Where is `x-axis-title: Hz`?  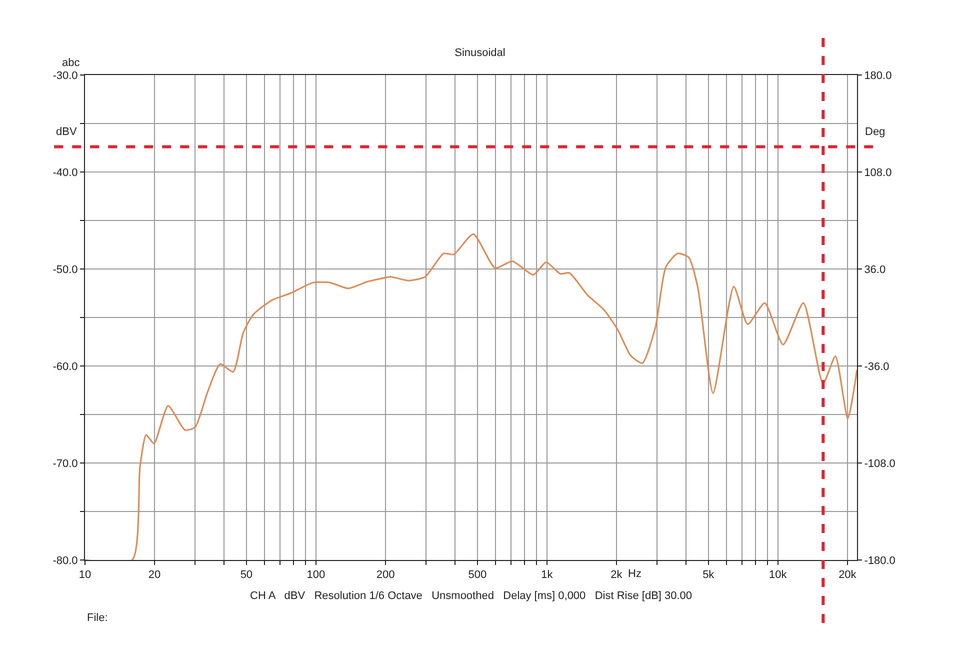
x-axis-title: Hz is located at coordinates (635, 574).